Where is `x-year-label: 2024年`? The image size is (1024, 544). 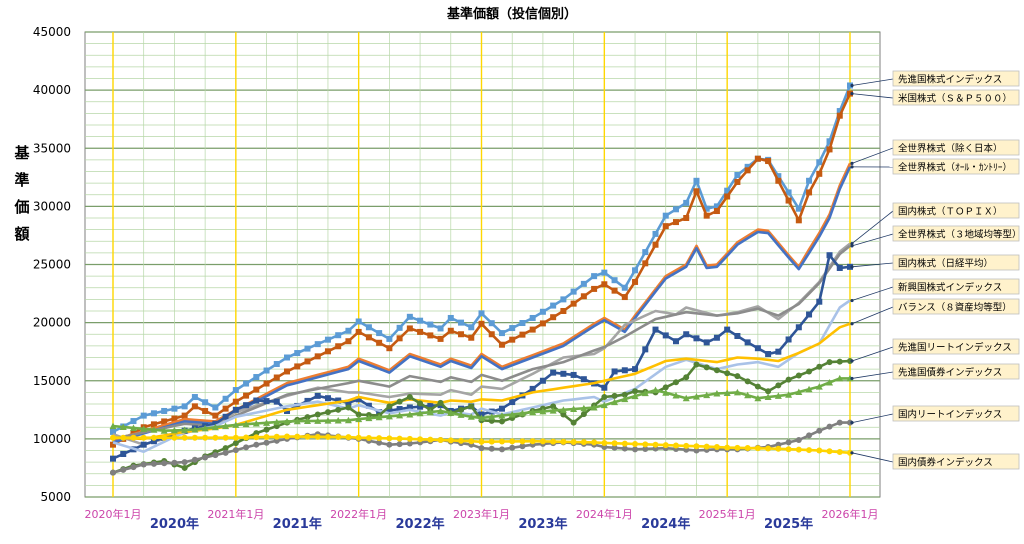 x-year-label: 2024年 is located at coordinates (665, 524).